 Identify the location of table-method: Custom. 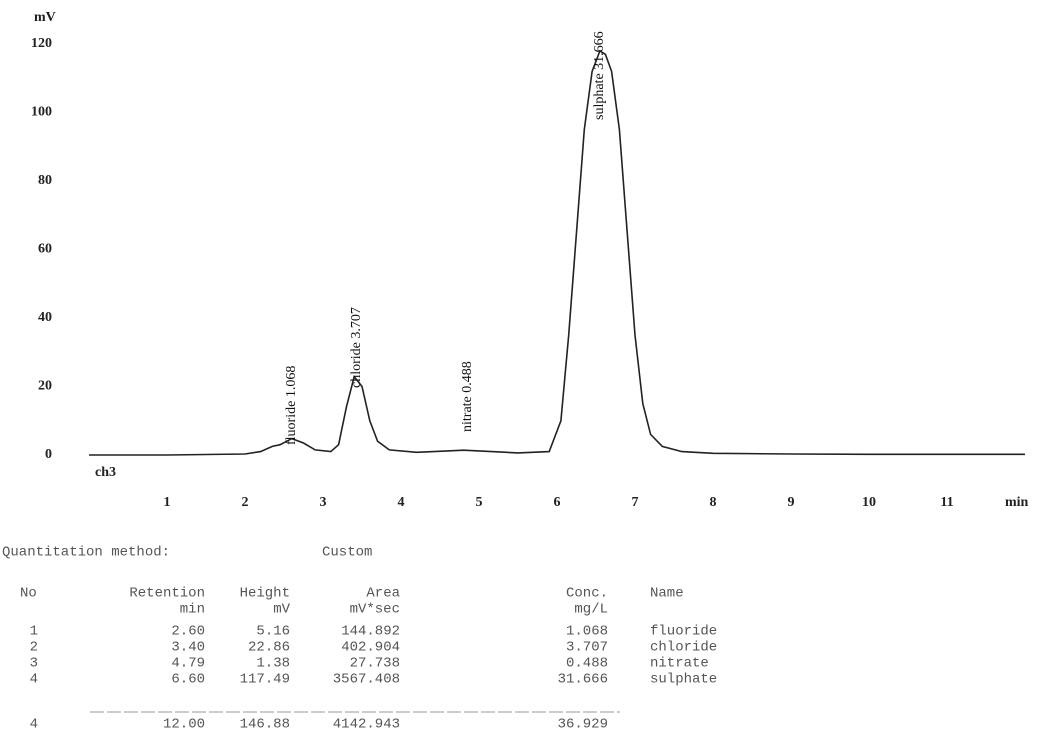
(347, 553).